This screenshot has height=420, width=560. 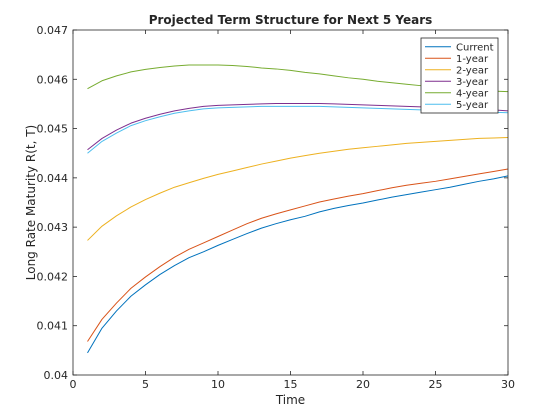 I want to click on legend-box, so click(x=459, y=75).